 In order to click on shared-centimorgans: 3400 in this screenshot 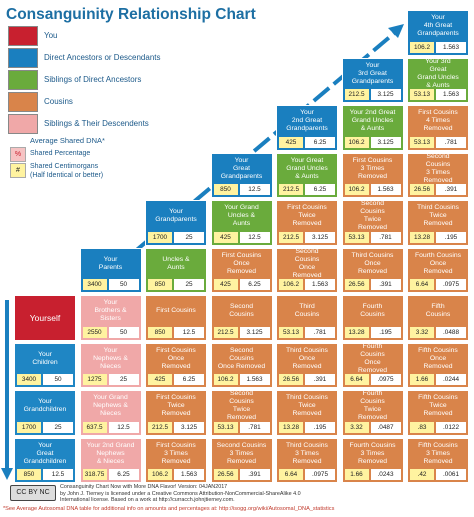, I will do `click(94, 284)`.